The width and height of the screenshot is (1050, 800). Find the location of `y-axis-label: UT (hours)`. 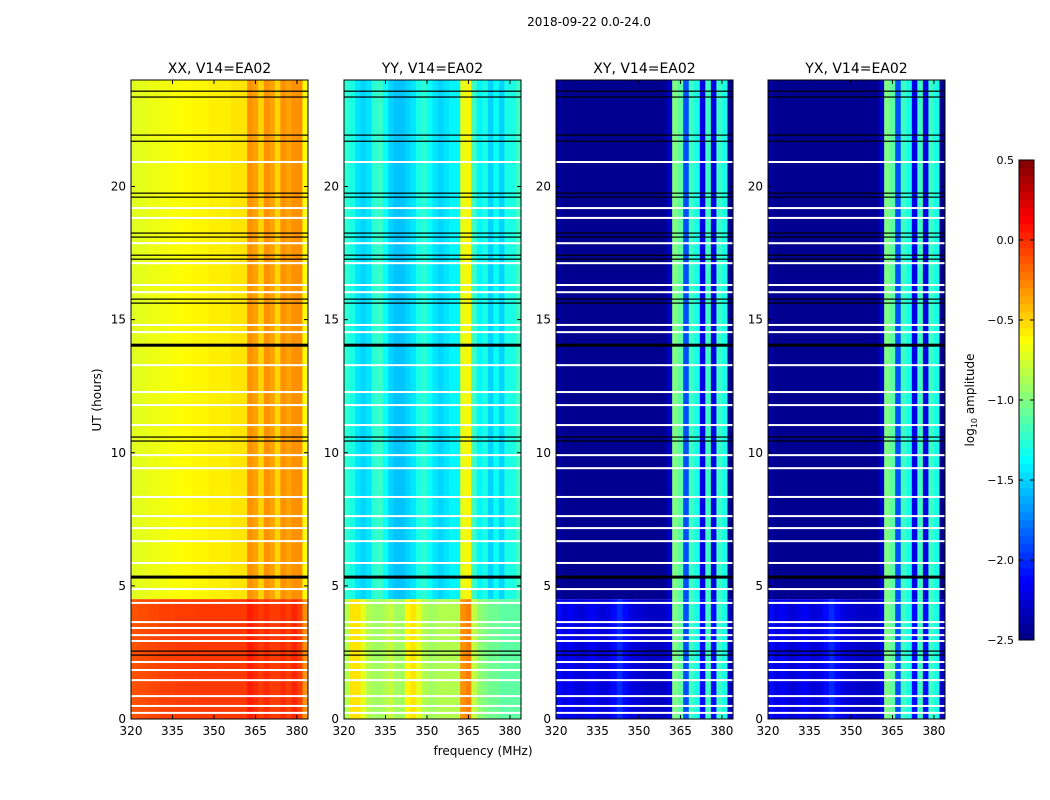

y-axis-label: UT (hours) is located at coordinates (97, 399).